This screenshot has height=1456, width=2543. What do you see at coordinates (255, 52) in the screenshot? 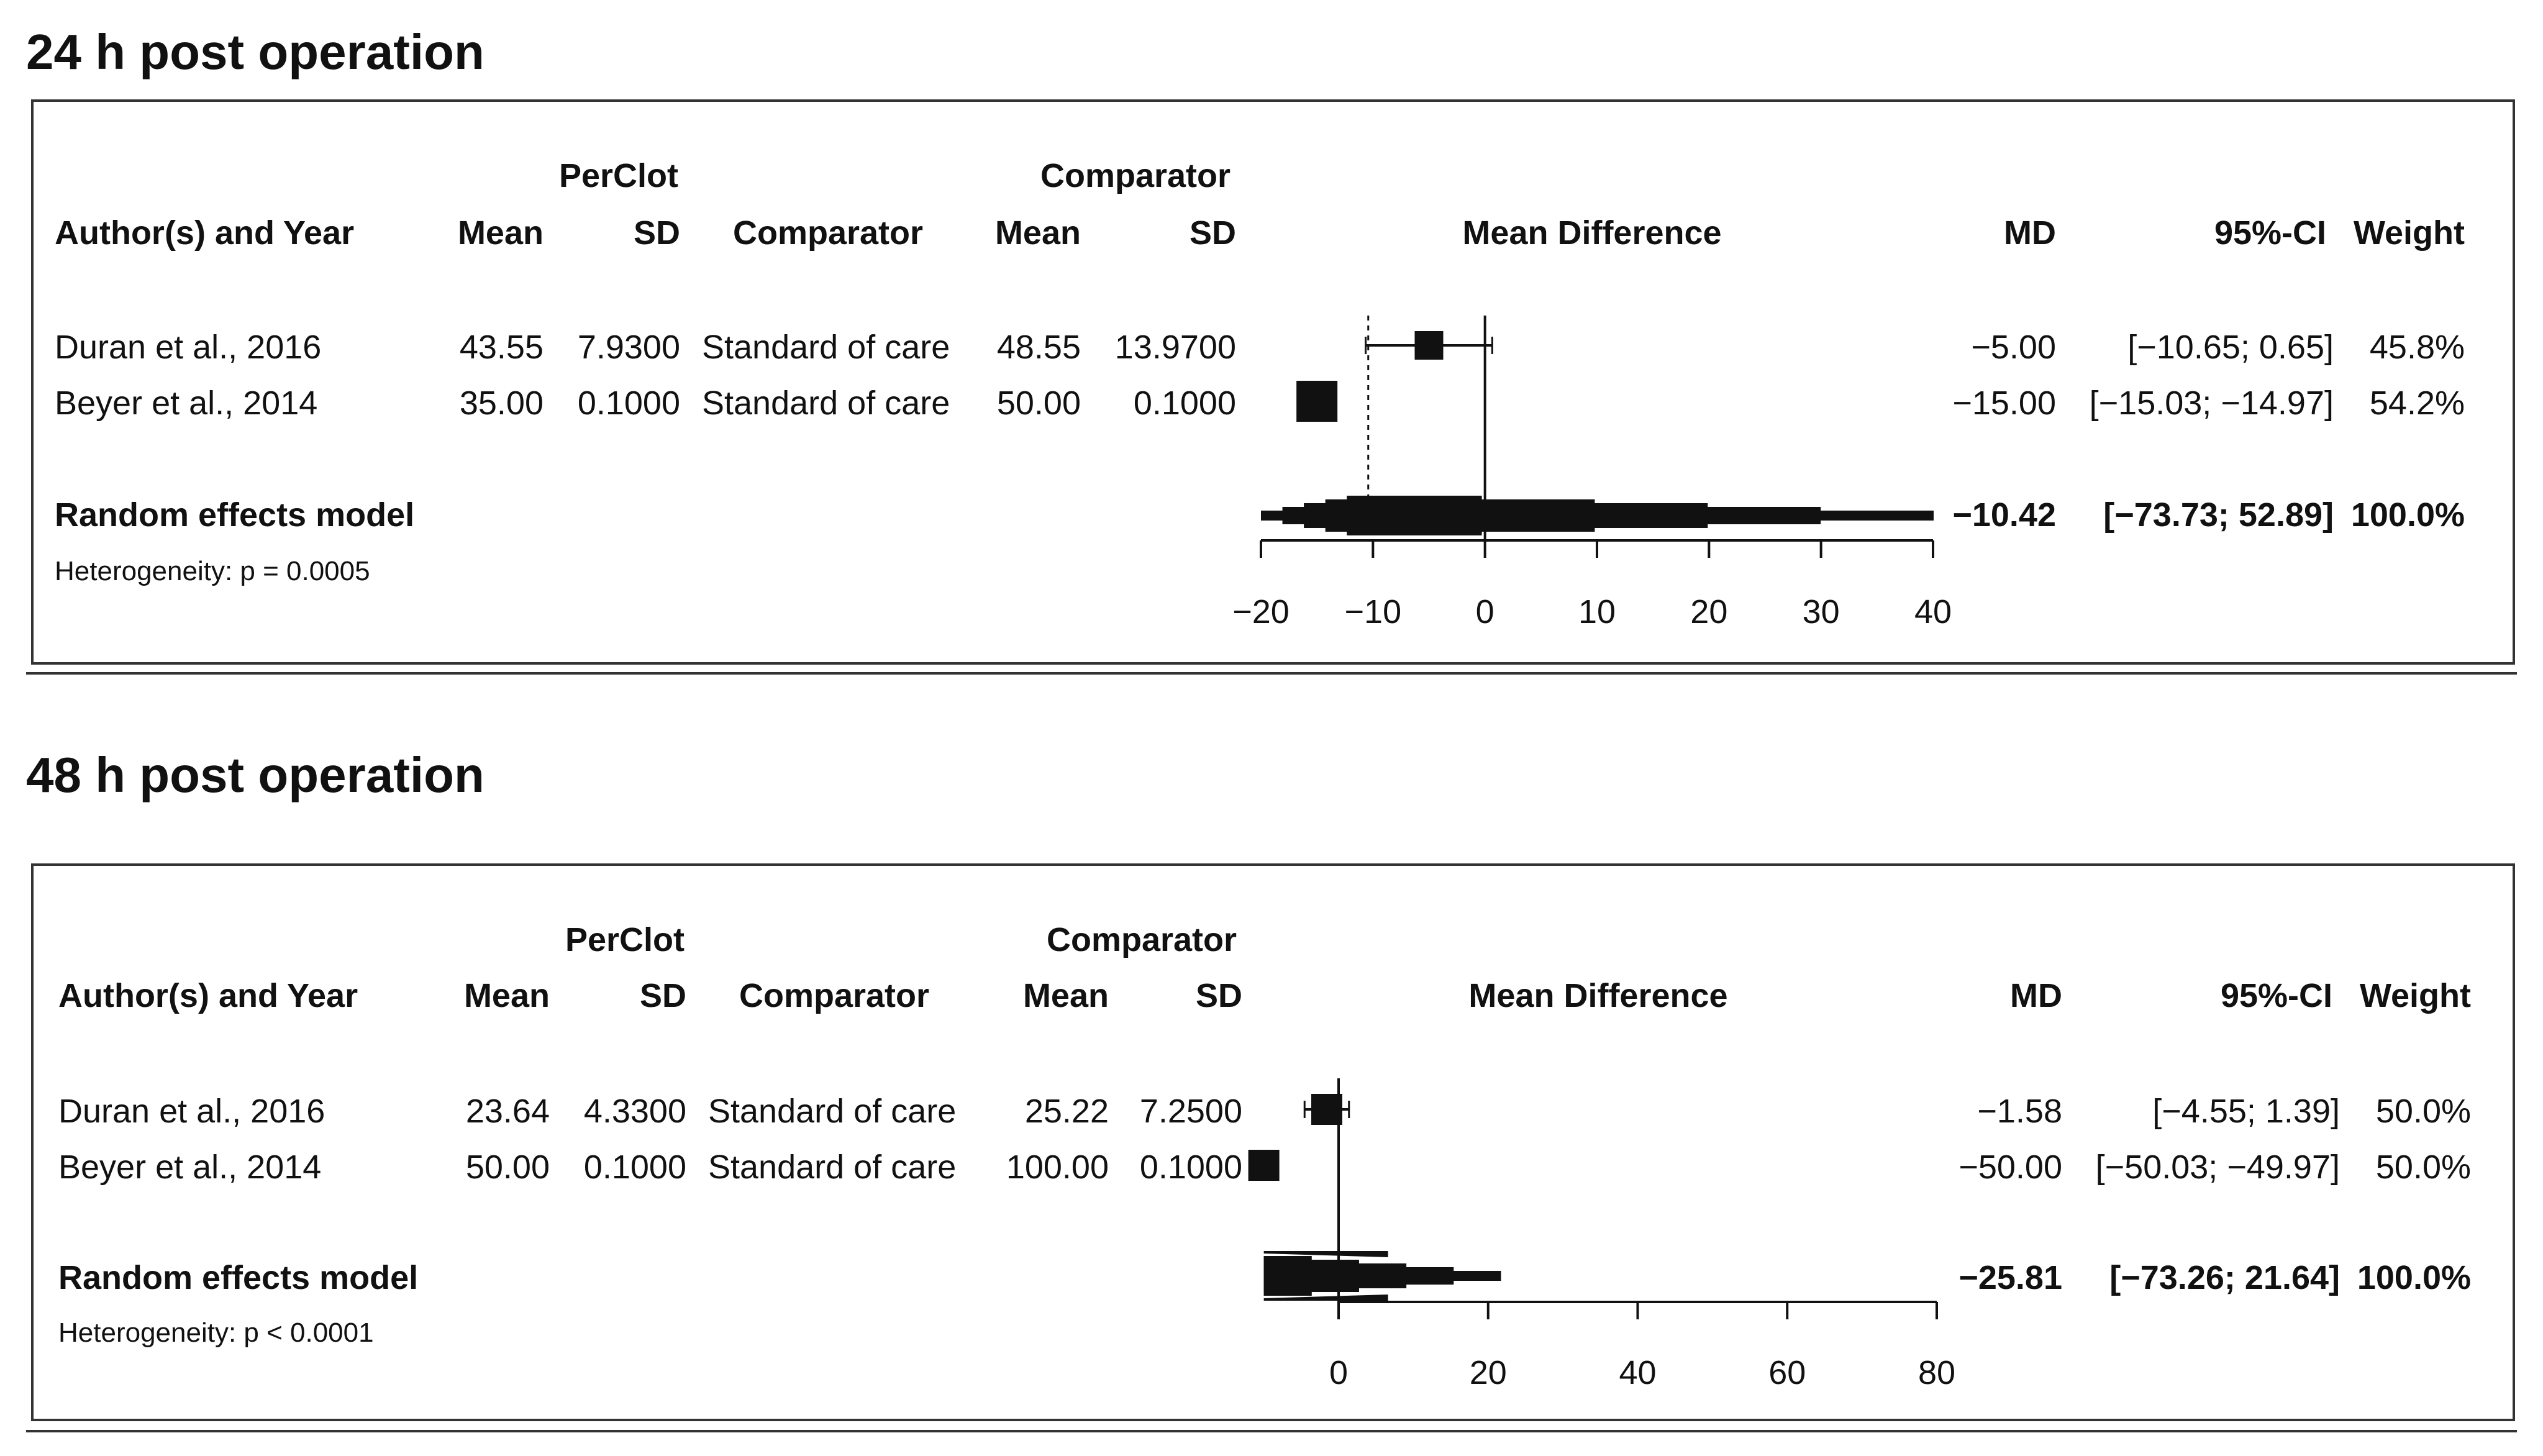
I see `panel-title: 24 h post operation` at bounding box center [255, 52].